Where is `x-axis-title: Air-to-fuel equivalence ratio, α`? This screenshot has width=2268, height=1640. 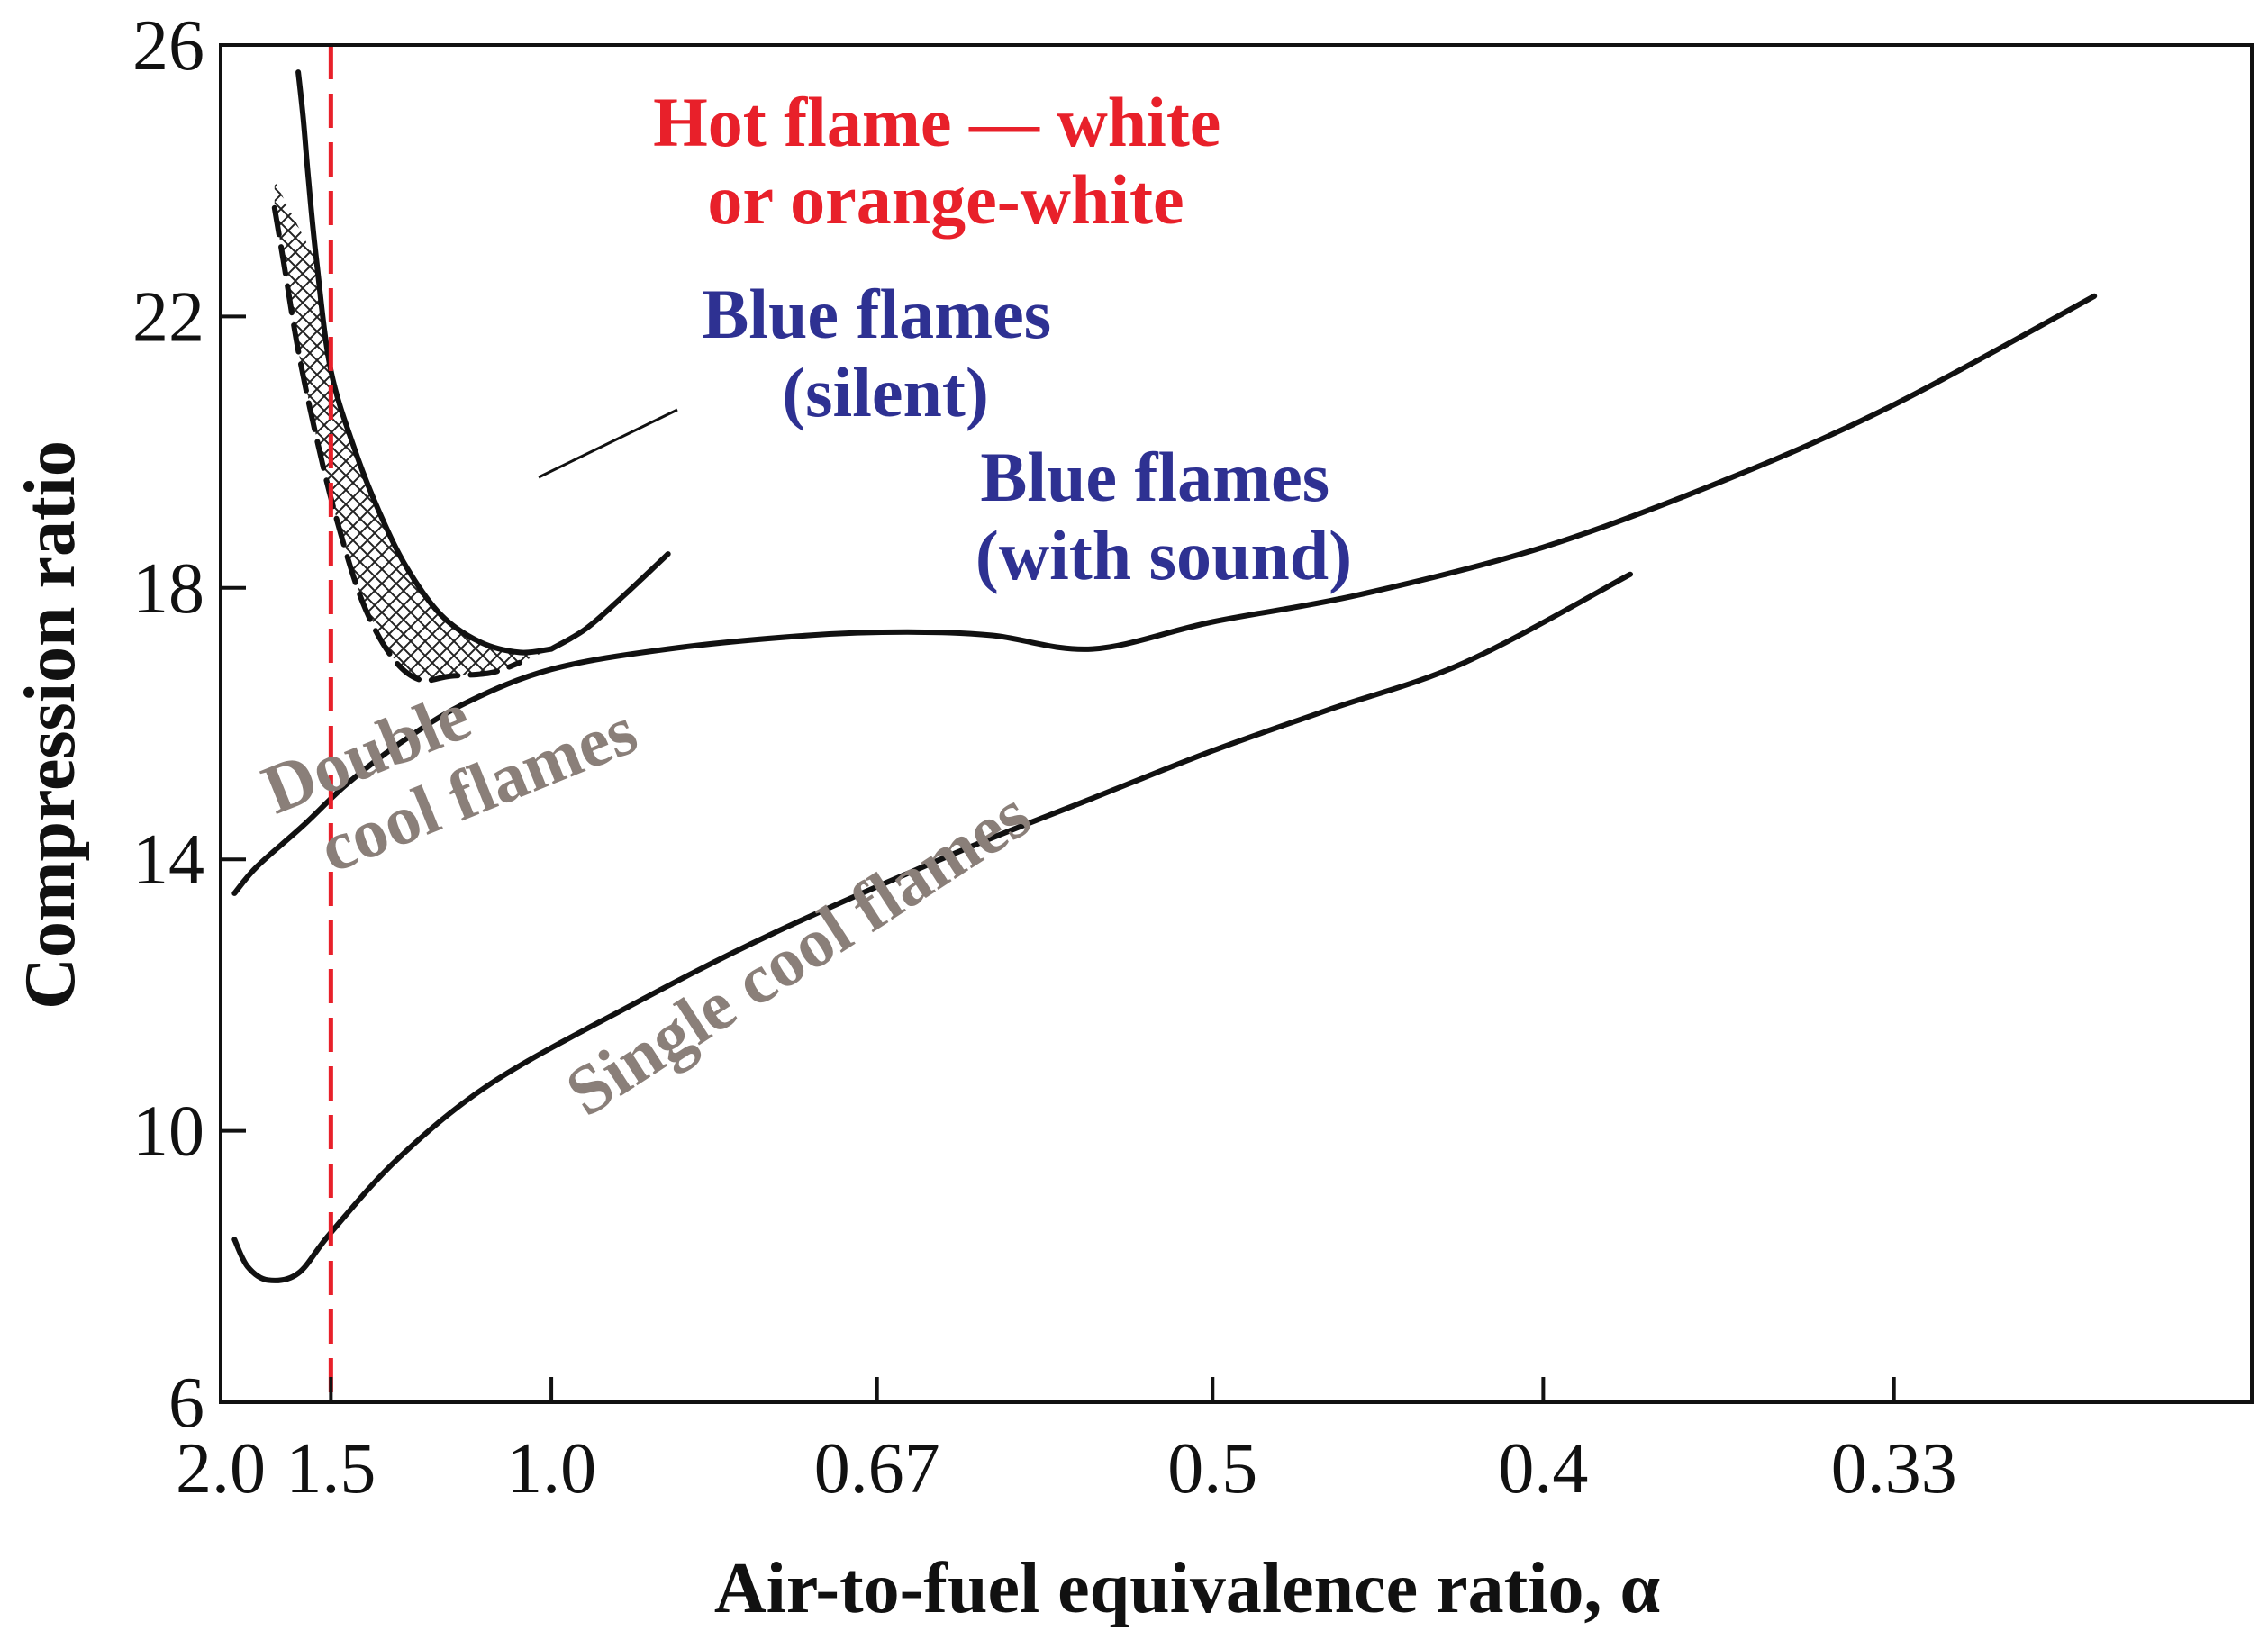 x-axis-title: Air-to-fuel equivalence ratio, α is located at coordinates (1187, 1588).